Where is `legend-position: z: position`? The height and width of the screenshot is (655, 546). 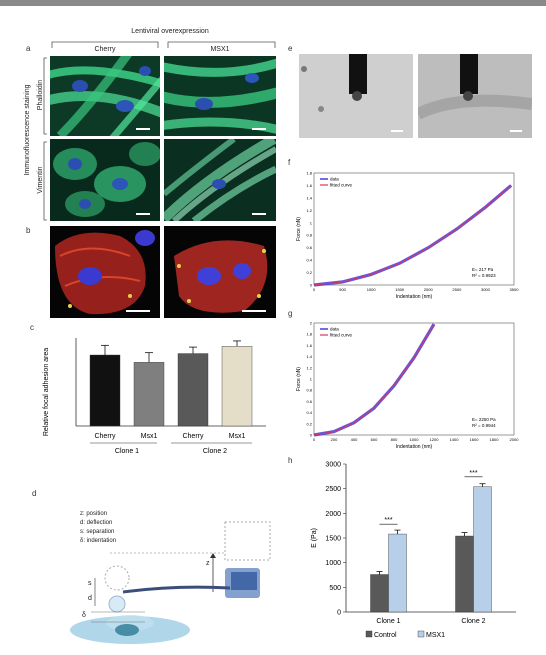
legend-position: z: position is located at coordinates (94, 514).